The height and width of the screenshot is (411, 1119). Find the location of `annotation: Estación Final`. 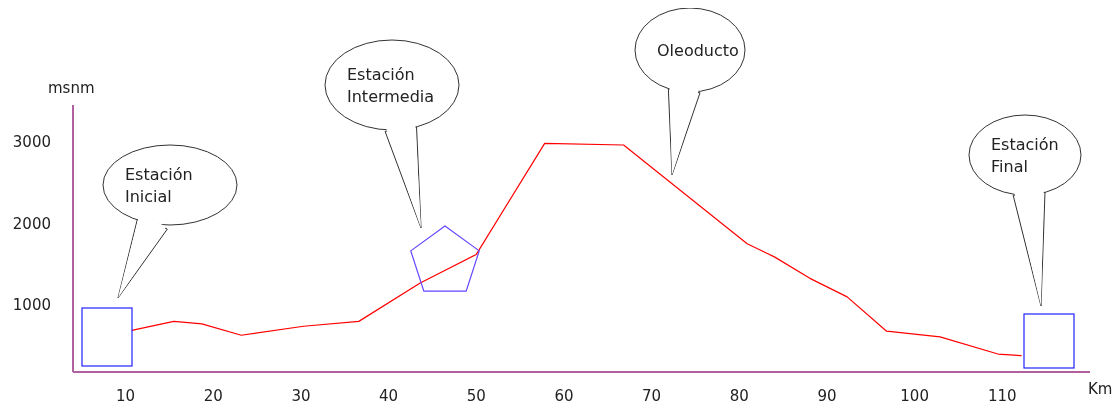

annotation: Estación Final is located at coordinates (1025, 155).